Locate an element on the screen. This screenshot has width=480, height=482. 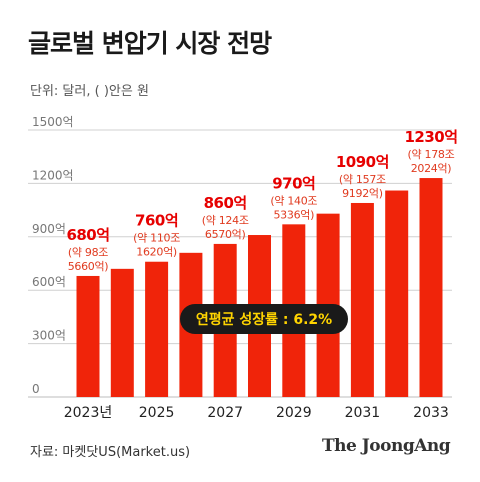
x-axis-ticks: 2023년 2025 2027 2029 2031 2033 is located at coordinates (256, 413).